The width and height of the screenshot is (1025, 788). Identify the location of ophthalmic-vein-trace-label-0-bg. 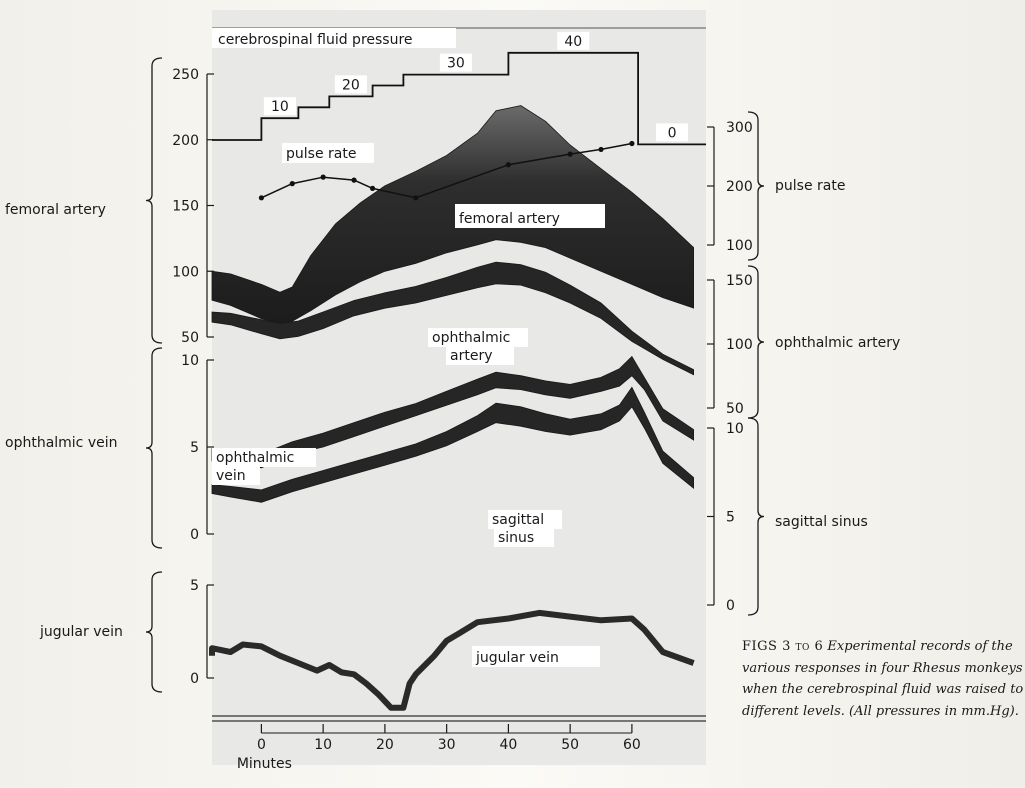
(264, 457).